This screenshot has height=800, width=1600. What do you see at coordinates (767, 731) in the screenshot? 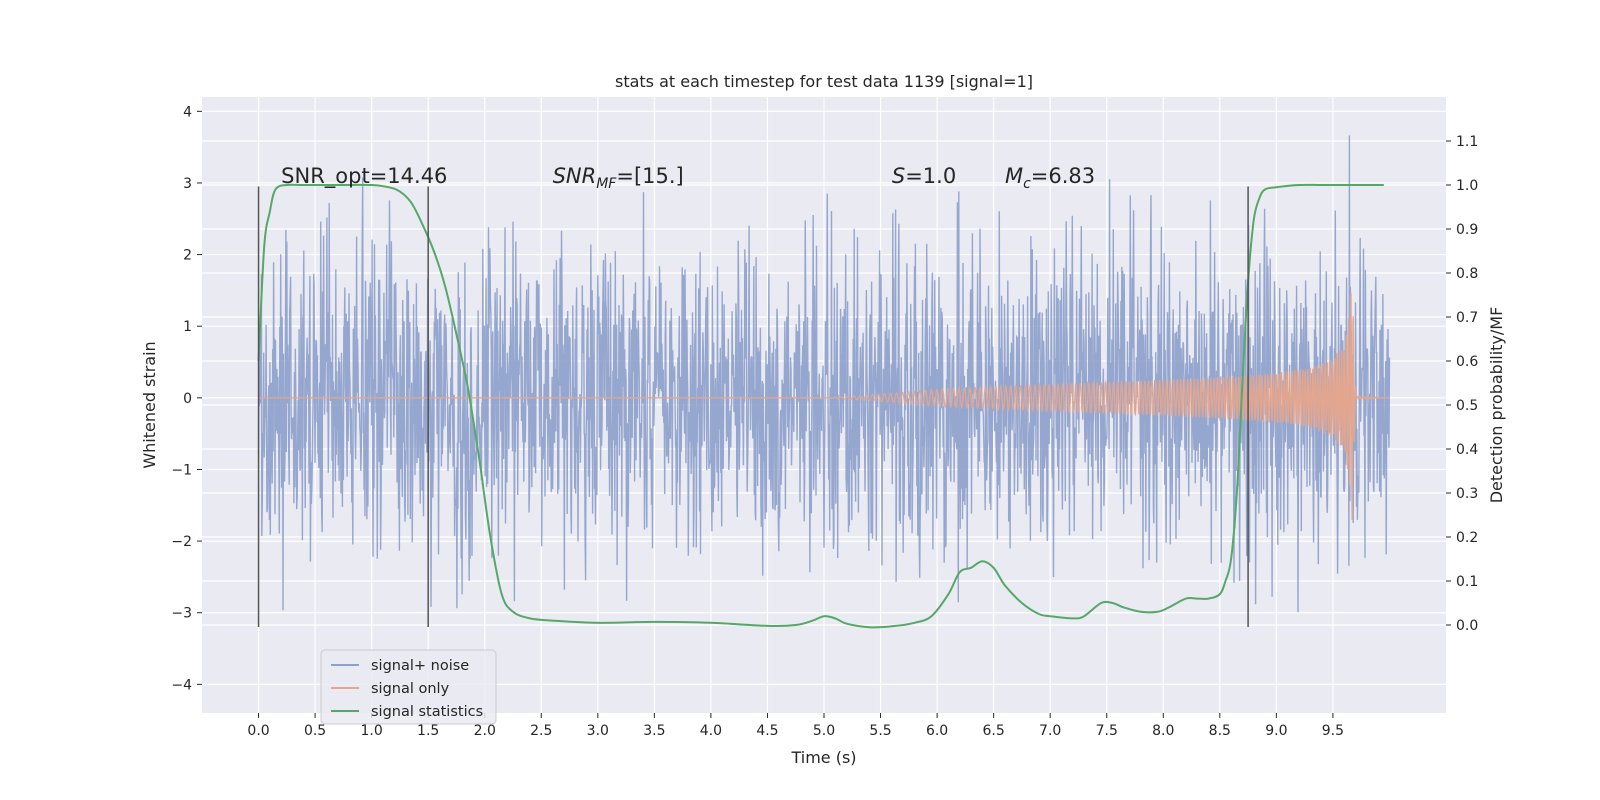
I see `x-tick-label: 4.5` at bounding box center [767, 731].